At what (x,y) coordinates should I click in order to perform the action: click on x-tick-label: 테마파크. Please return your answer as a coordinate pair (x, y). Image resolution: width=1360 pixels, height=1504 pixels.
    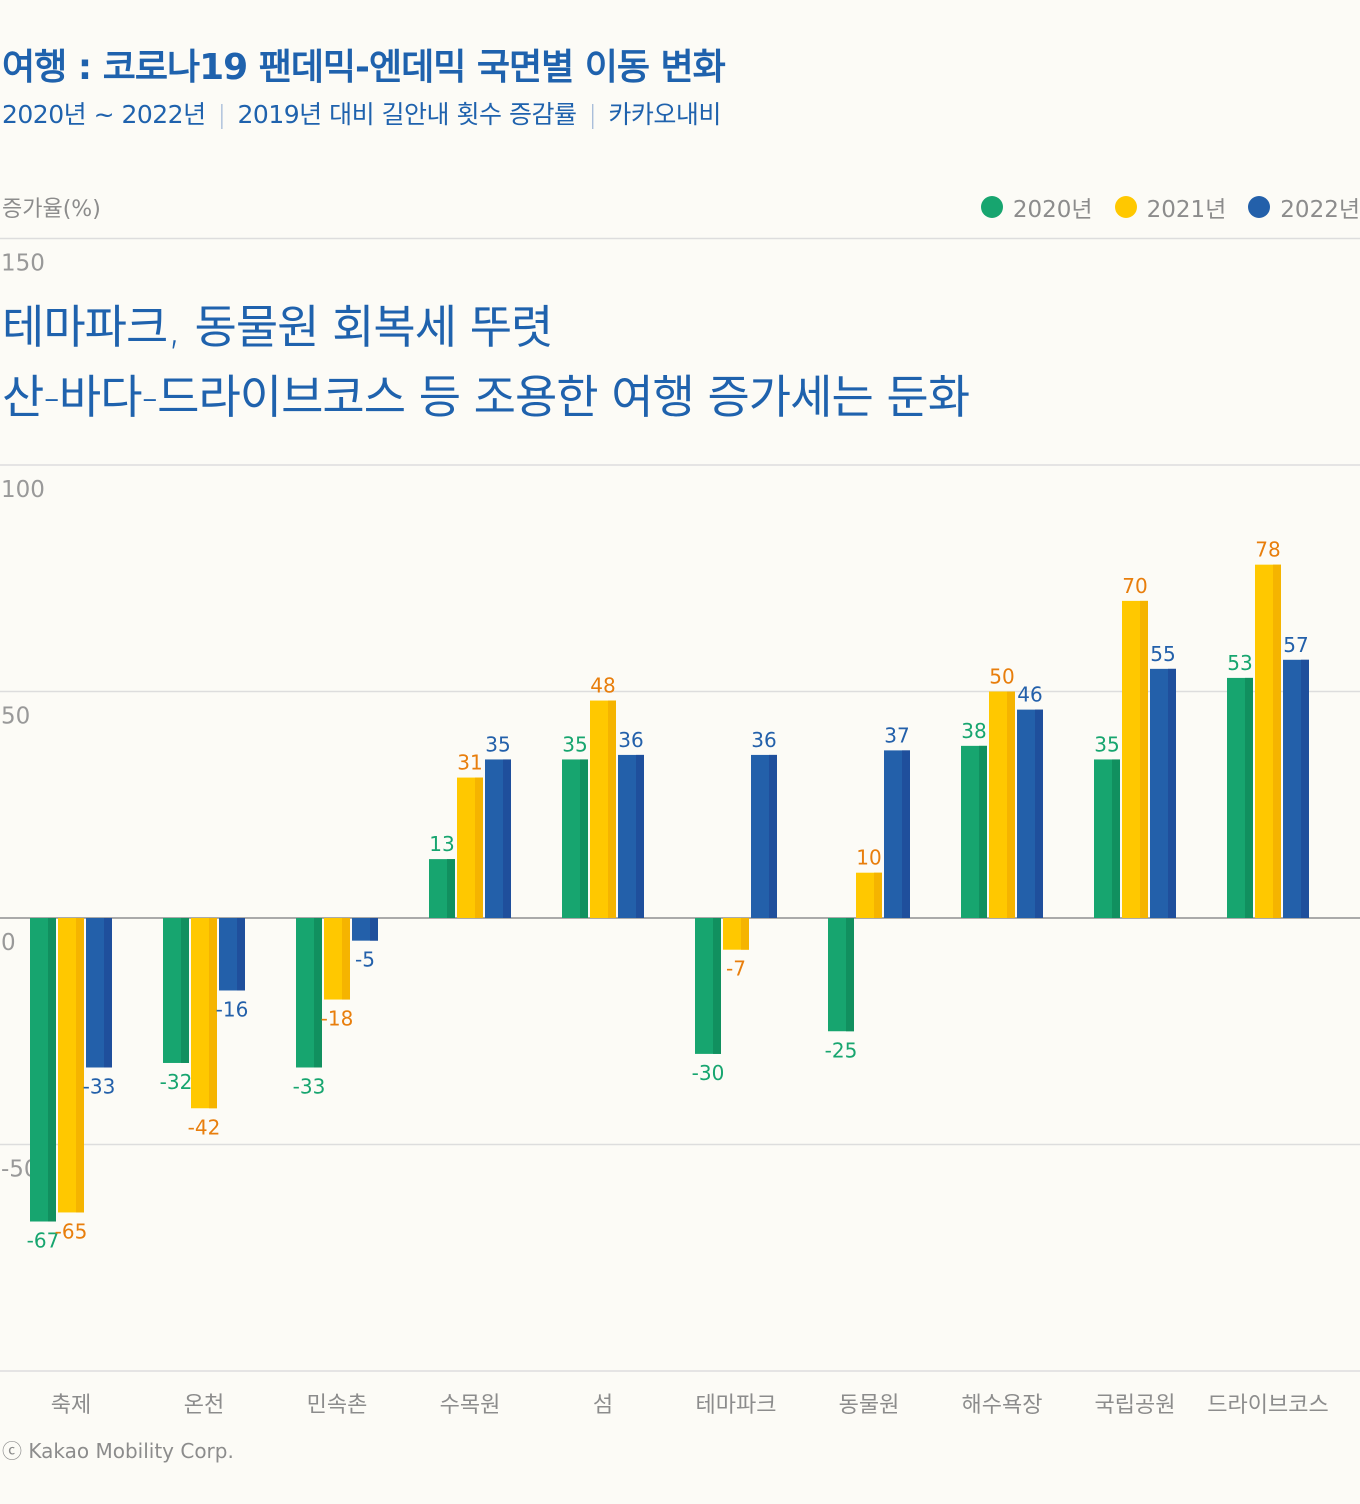
    Looking at the image, I should click on (736, 1405).